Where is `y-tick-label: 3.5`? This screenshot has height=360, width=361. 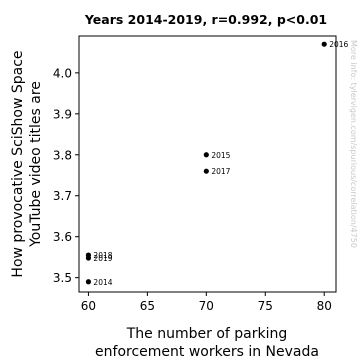
y-tick-label: 3.5 is located at coordinates (62, 278).